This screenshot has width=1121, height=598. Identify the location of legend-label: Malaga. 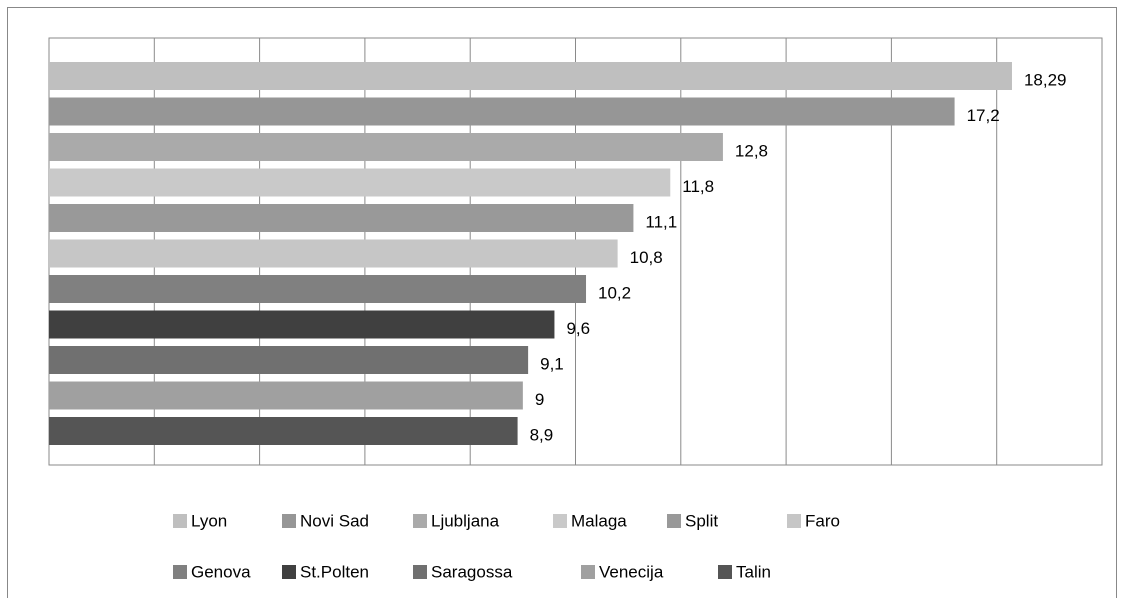
(599, 520).